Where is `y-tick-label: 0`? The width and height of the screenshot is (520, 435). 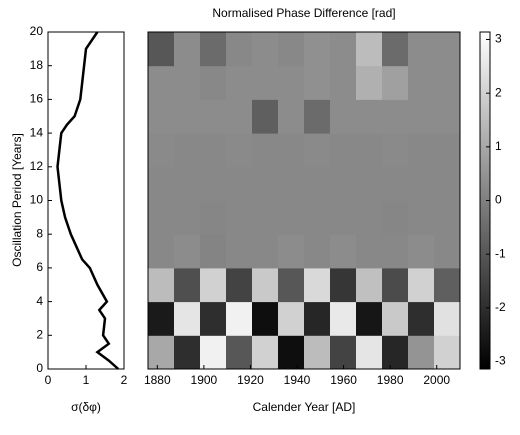
y-tick-label: 0 is located at coordinates (39, 368).